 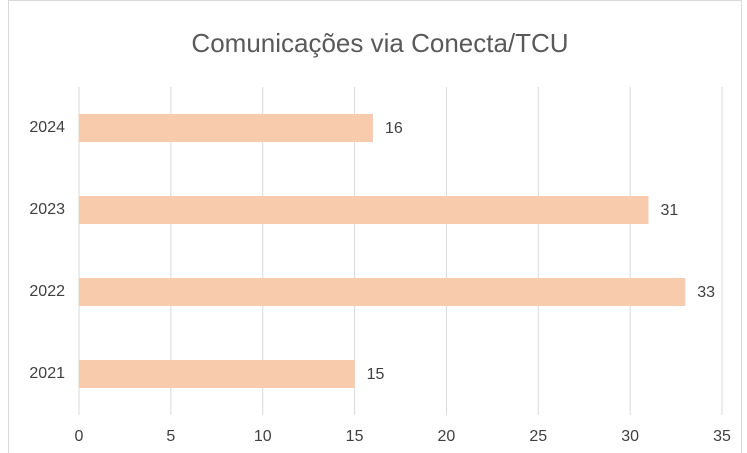 I want to click on x-tick-label: 30, so click(x=630, y=436).